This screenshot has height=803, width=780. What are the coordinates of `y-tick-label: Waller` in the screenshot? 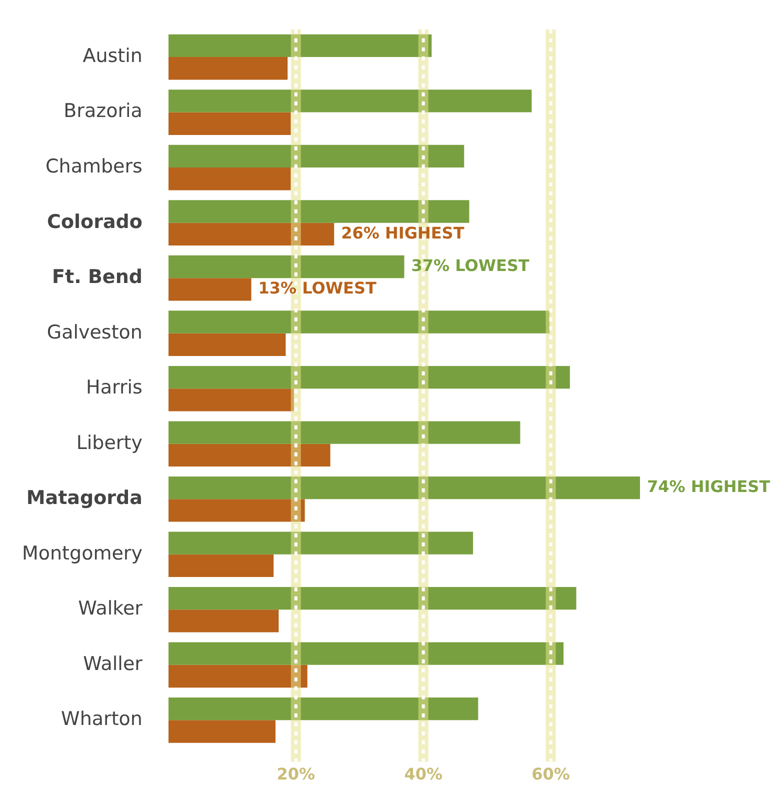 It's located at (113, 663).